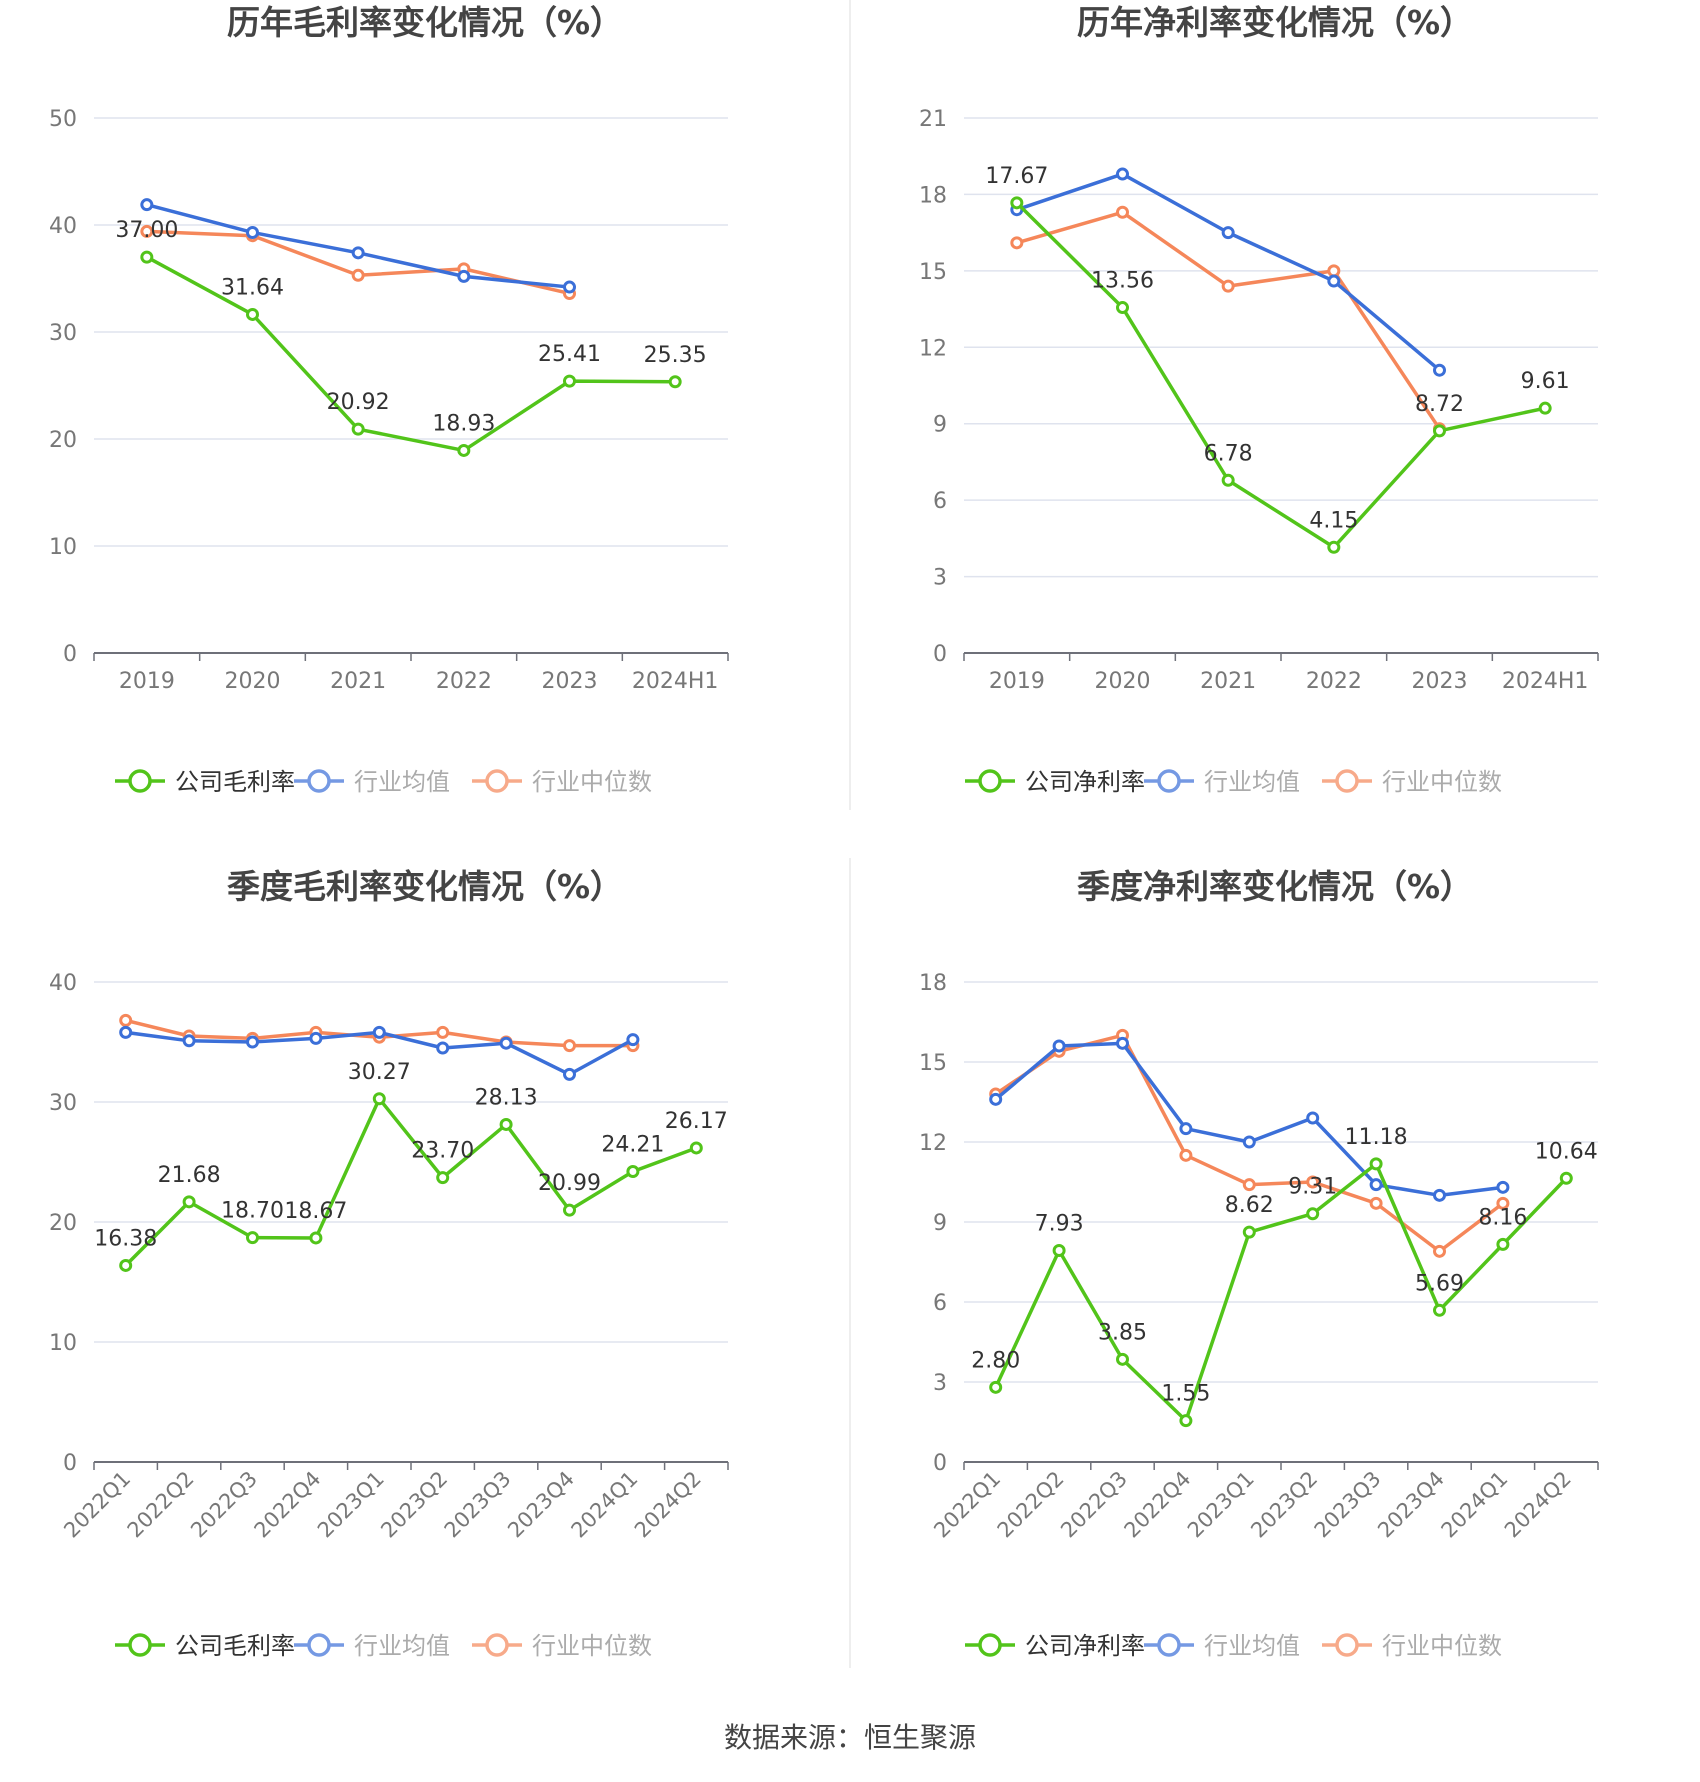  I want to click on x-tick-label: 2022Q2, so click(1031, 1505).